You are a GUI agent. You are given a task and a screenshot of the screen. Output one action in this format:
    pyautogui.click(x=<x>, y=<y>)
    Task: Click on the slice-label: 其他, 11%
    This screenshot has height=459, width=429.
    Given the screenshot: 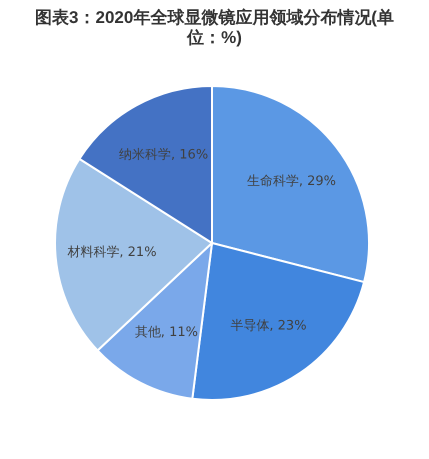 What is the action you would take?
    pyautogui.click(x=166, y=332)
    